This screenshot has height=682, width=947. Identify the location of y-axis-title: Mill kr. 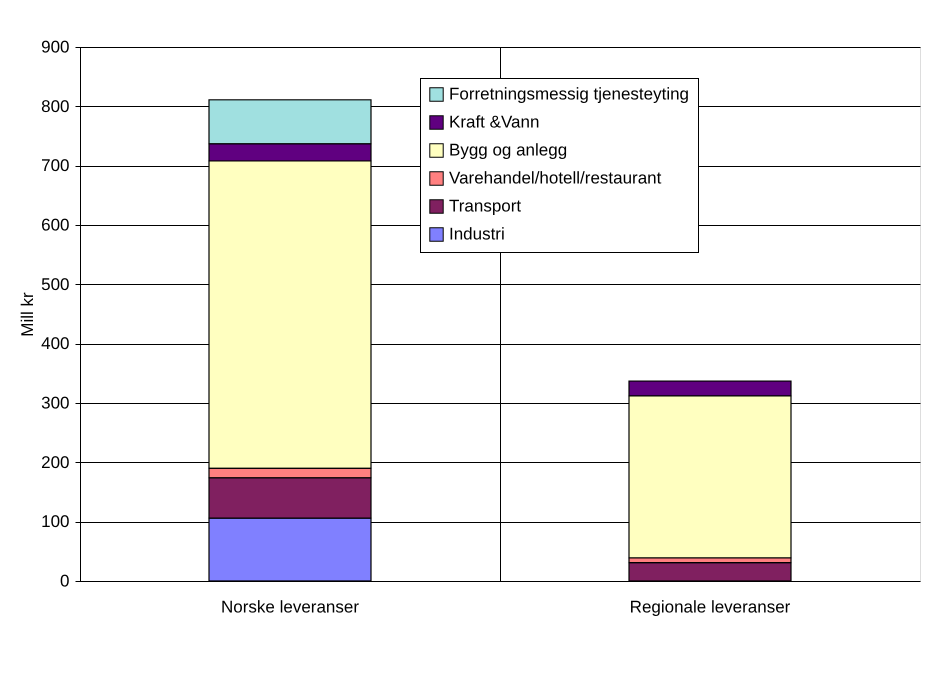
(28, 314).